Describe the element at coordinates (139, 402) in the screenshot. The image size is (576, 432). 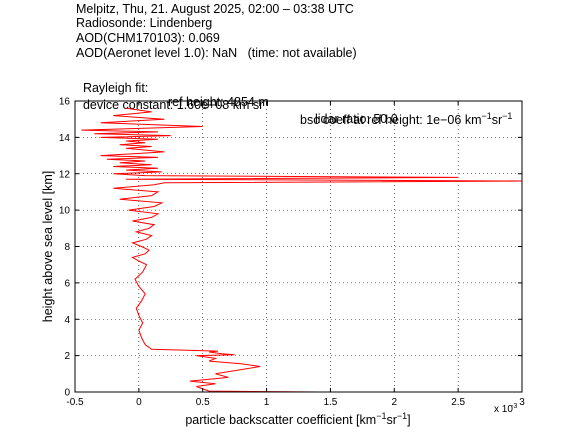
I see `x-tick-label: 0` at that location.